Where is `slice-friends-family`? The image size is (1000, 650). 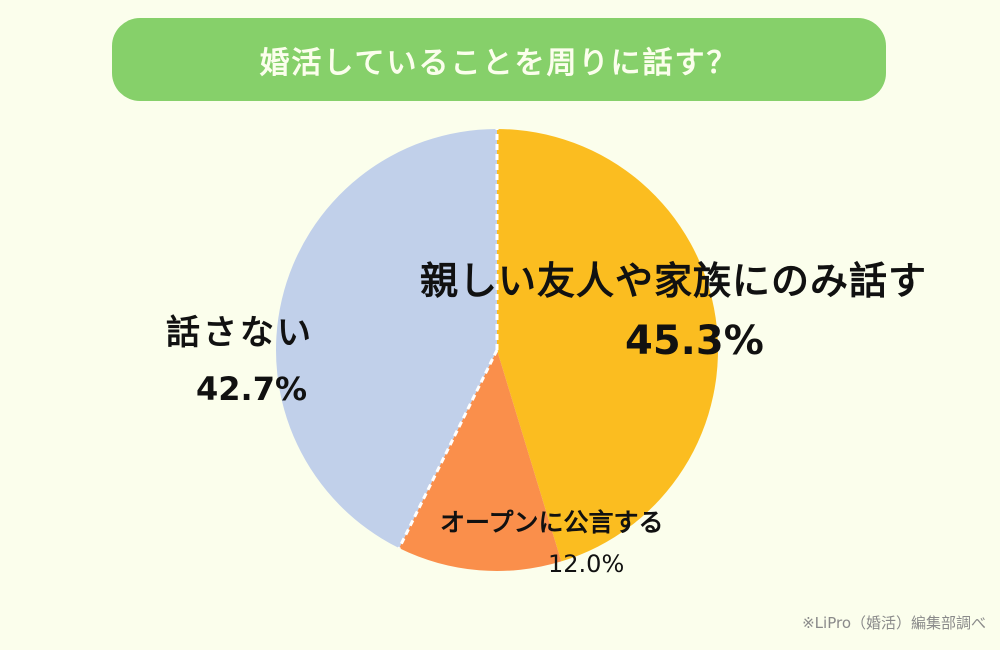
slice-friends-family is located at coordinates (607, 345).